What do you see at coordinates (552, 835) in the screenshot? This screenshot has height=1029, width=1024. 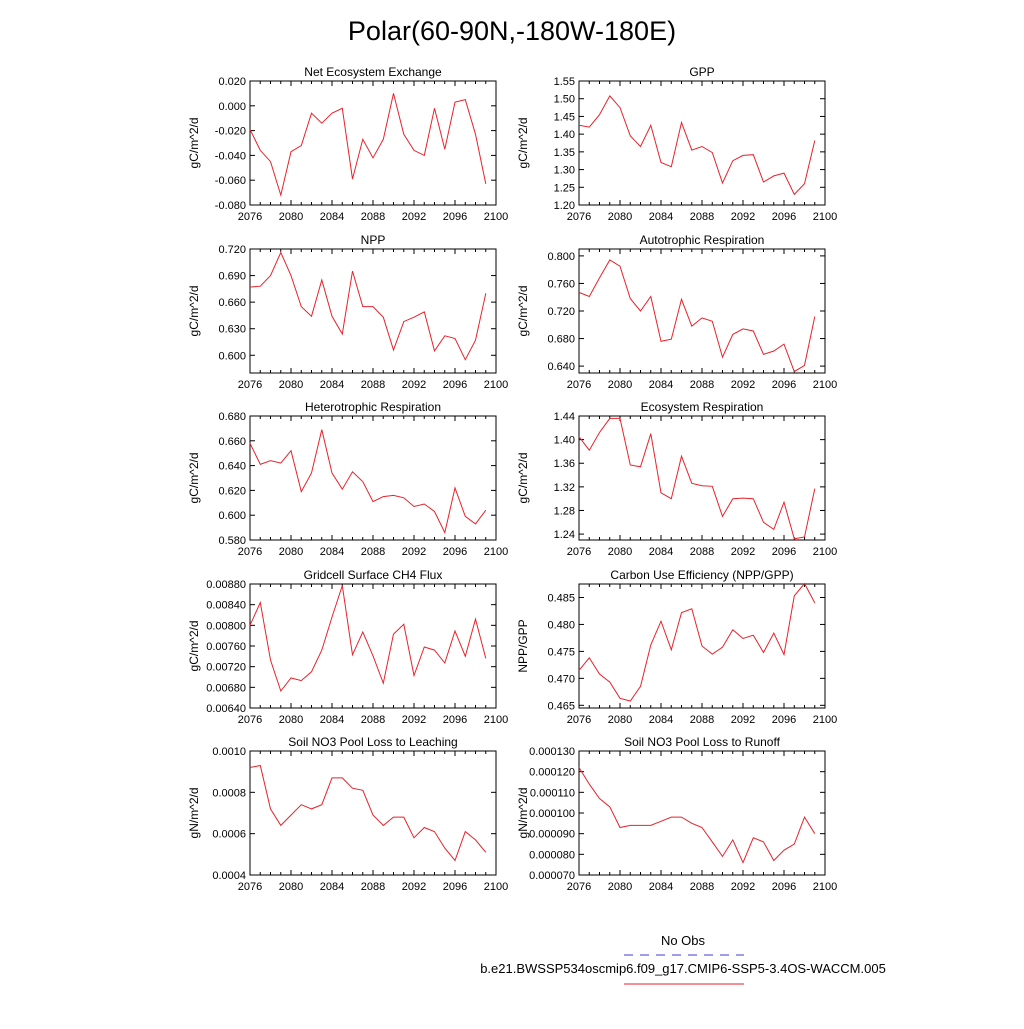 I see `y-tick-label: 0.000090` at bounding box center [552, 835].